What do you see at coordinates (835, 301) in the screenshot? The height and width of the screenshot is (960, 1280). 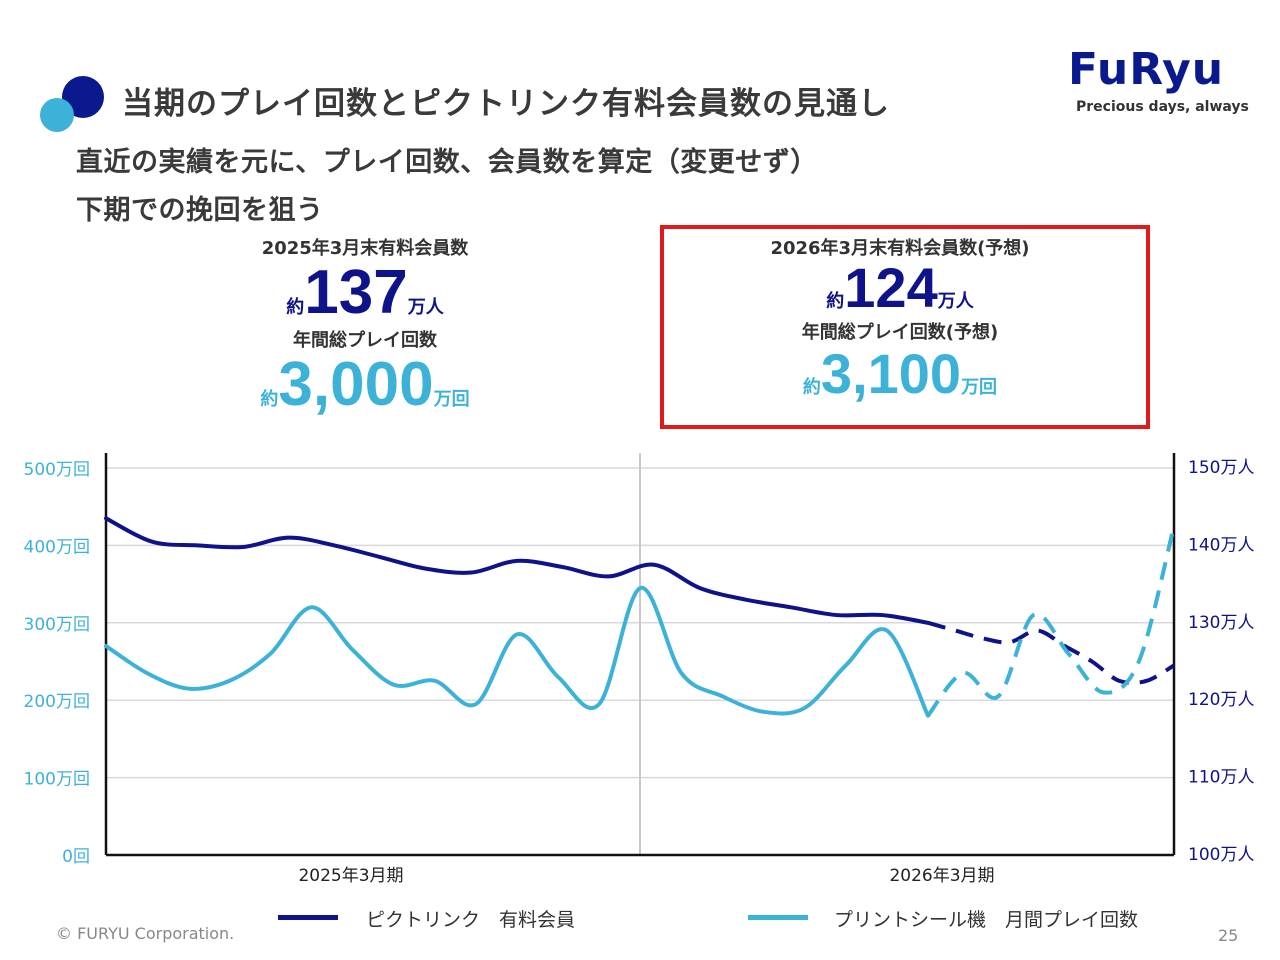 I see `members-prefix-2026: 約` at bounding box center [835, 301].